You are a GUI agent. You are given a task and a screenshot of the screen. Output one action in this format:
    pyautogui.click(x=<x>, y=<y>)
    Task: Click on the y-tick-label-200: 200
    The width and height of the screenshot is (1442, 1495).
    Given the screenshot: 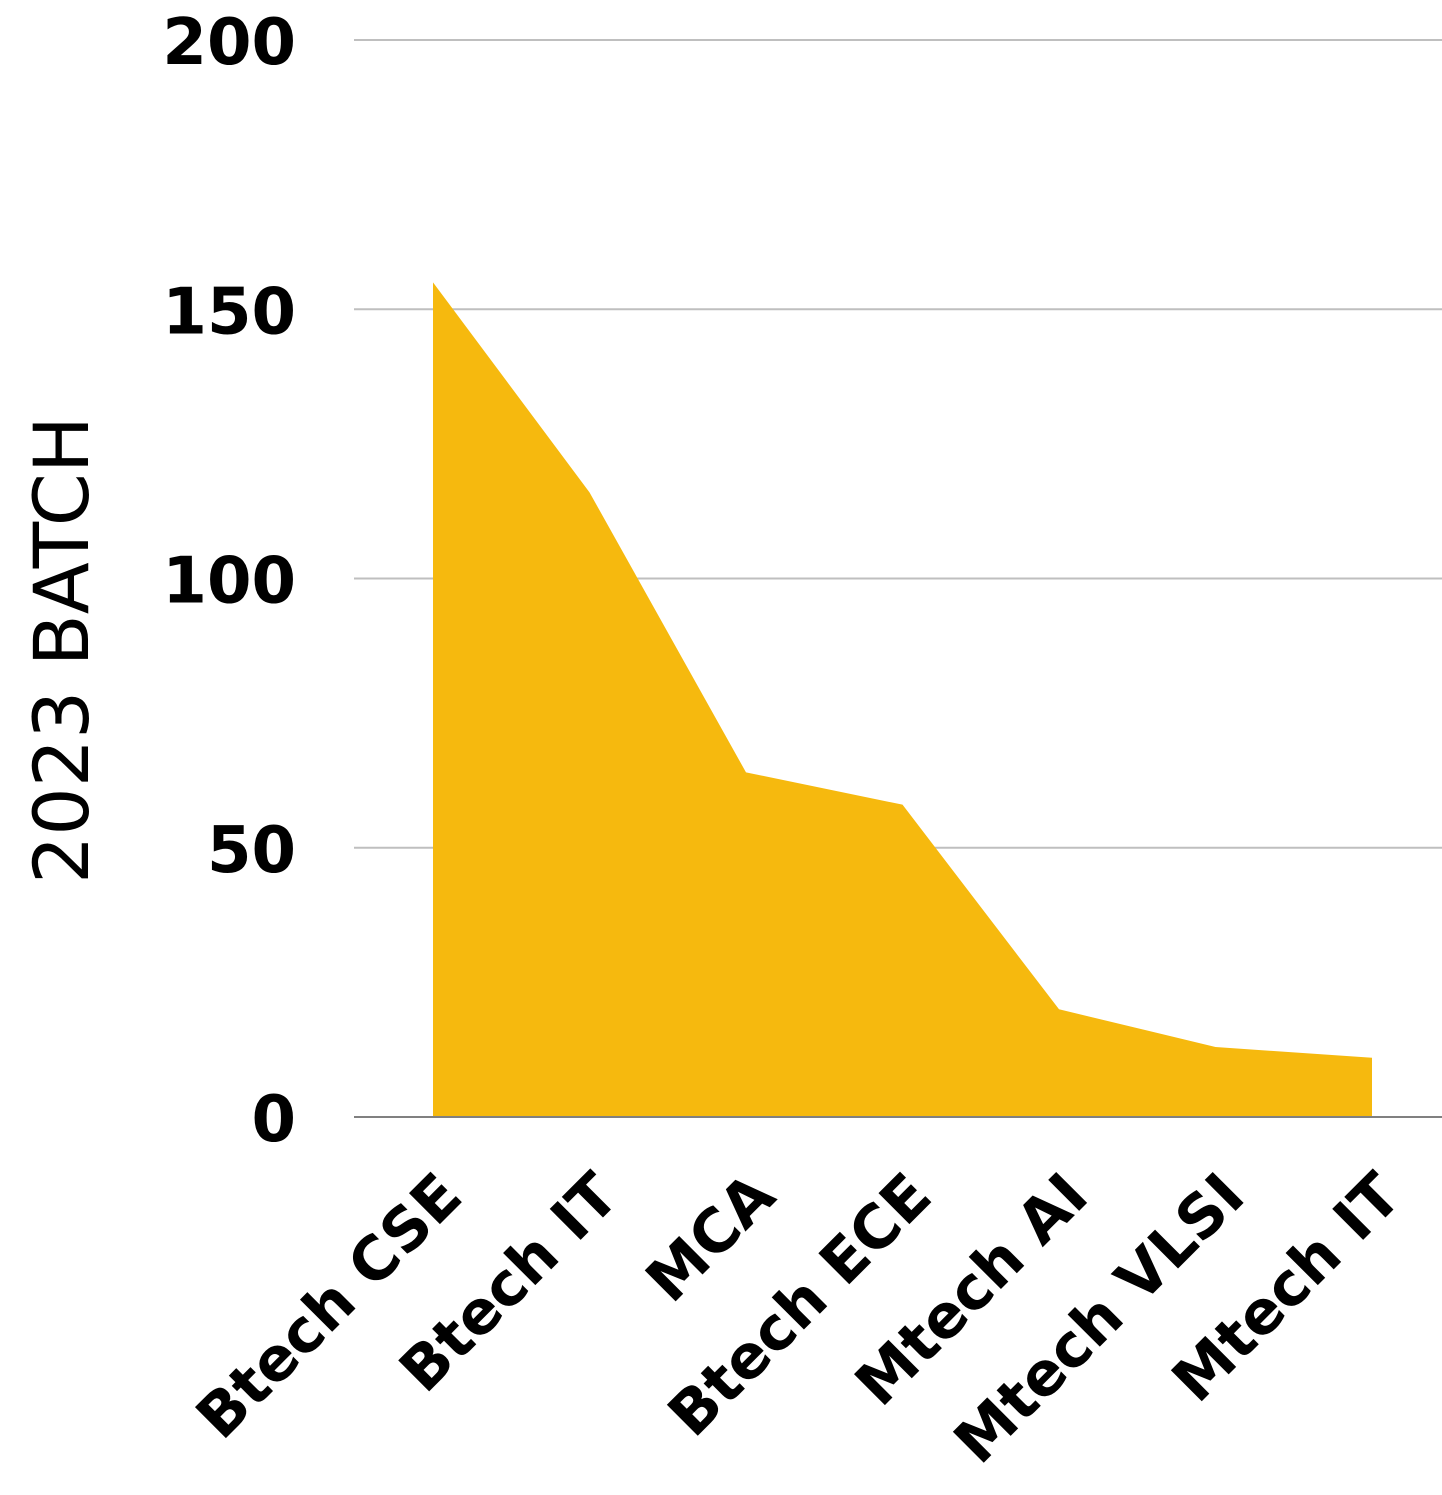 What is the action you would take?
    pyautogui.click(x=229, y=43)
    